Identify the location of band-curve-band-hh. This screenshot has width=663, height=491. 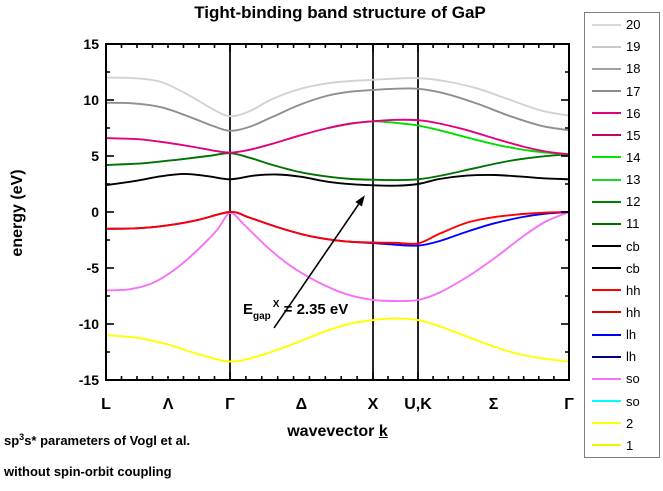
(337, 228).